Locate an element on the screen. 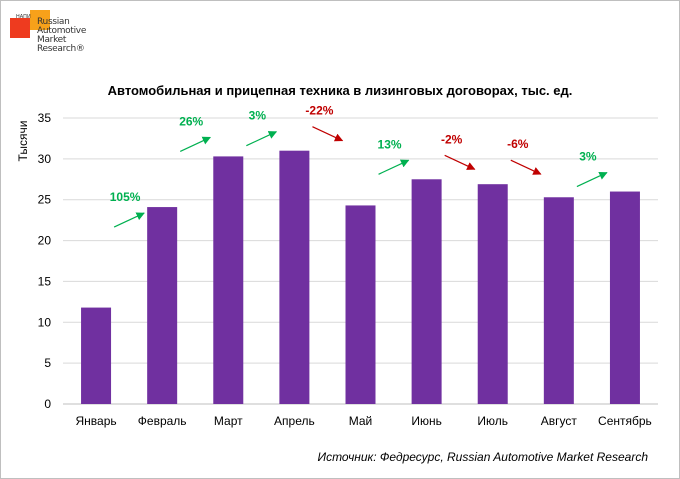  y-tick-label: 35 is located at coordinates (45, 118).